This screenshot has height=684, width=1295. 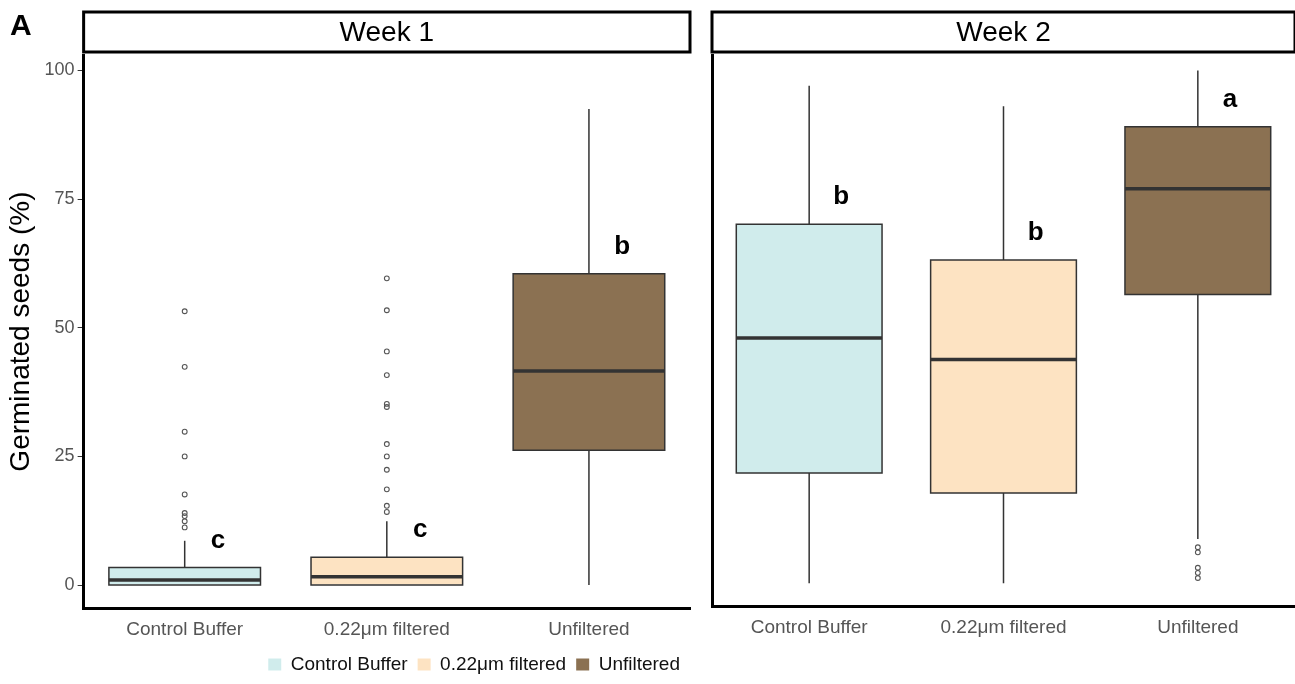 I want to click on legend-label: 0.22μm filtered, so click(x=503, y=663).